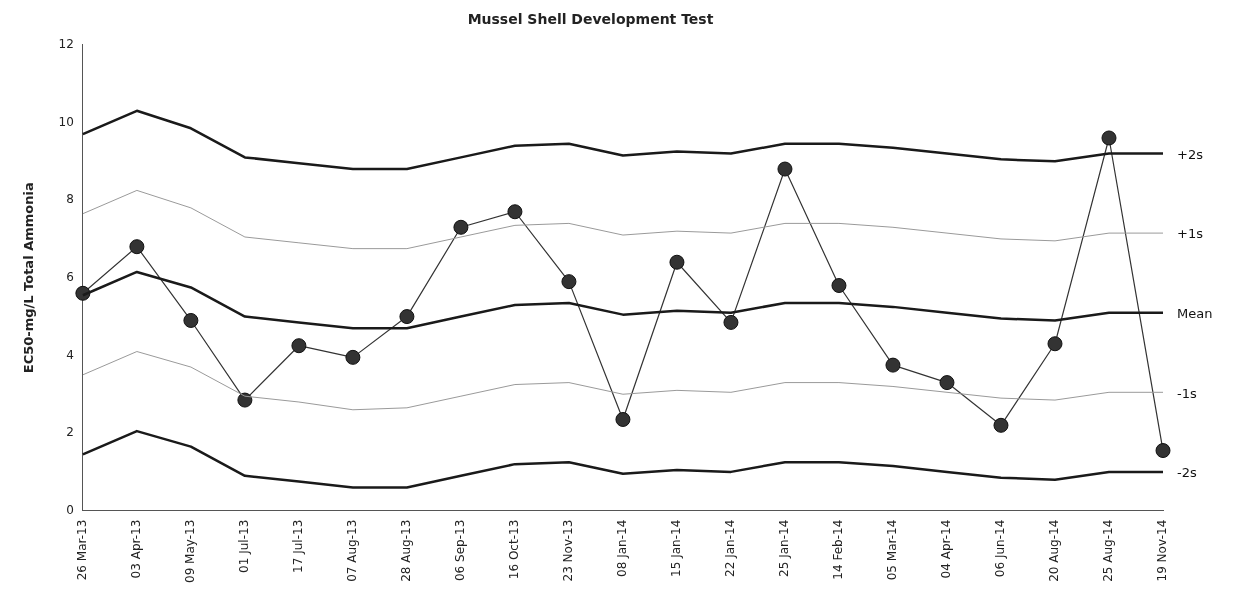 The height and width of the screenshot is (597, 1235). I want to click on x-tick-label: 23 Nov-13, so click(568, 550).